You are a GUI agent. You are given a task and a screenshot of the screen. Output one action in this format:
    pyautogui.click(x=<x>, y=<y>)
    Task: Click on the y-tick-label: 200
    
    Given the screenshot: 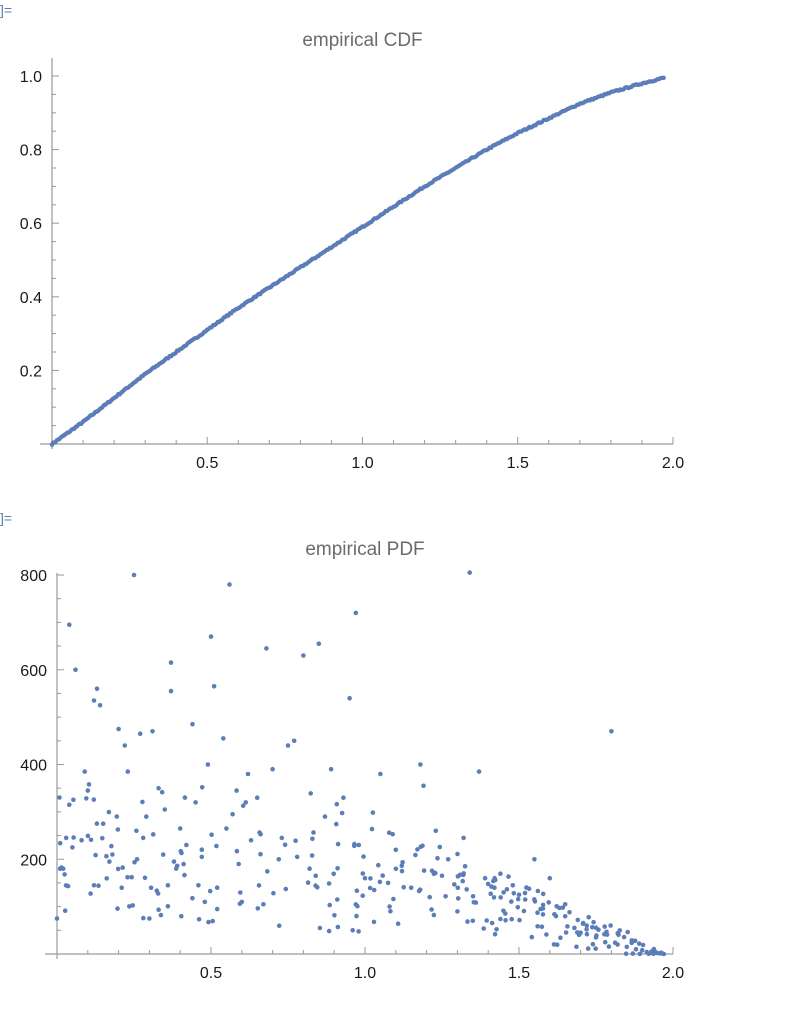 What is the action you would take?
    pyautogui.click(x=33, y=860)
    